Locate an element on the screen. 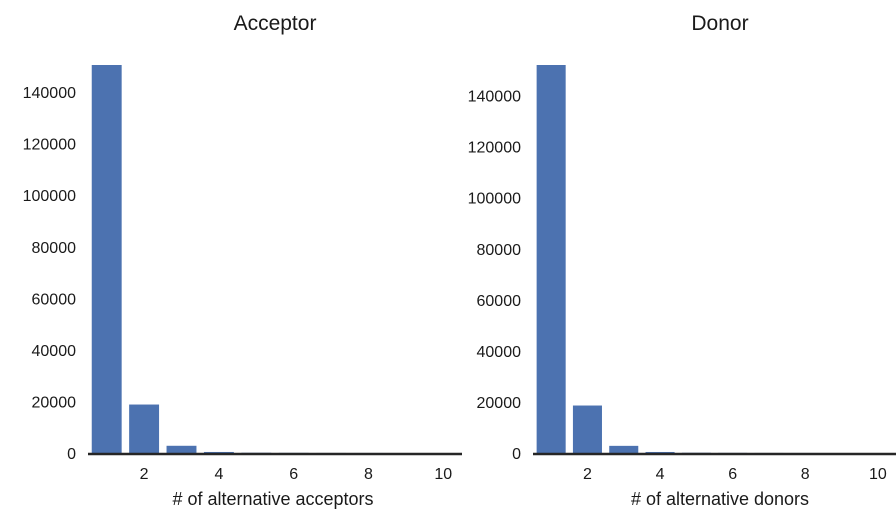 The height and width of the screenshot is (510, 896). donor-y-tick-label: 100000 is located at coordinates (494, 199).